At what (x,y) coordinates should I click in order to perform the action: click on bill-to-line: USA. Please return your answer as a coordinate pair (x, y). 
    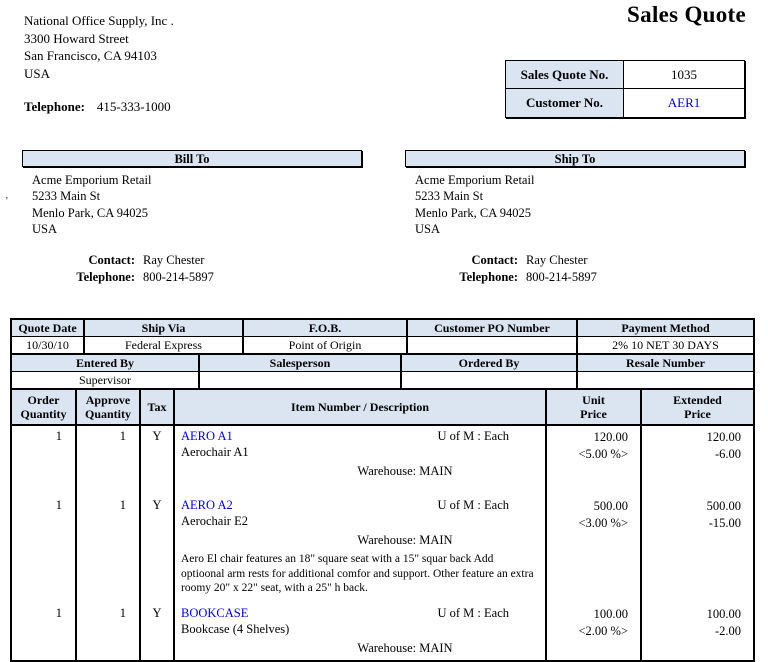
    Looking at the image, I should click on (45, 229).